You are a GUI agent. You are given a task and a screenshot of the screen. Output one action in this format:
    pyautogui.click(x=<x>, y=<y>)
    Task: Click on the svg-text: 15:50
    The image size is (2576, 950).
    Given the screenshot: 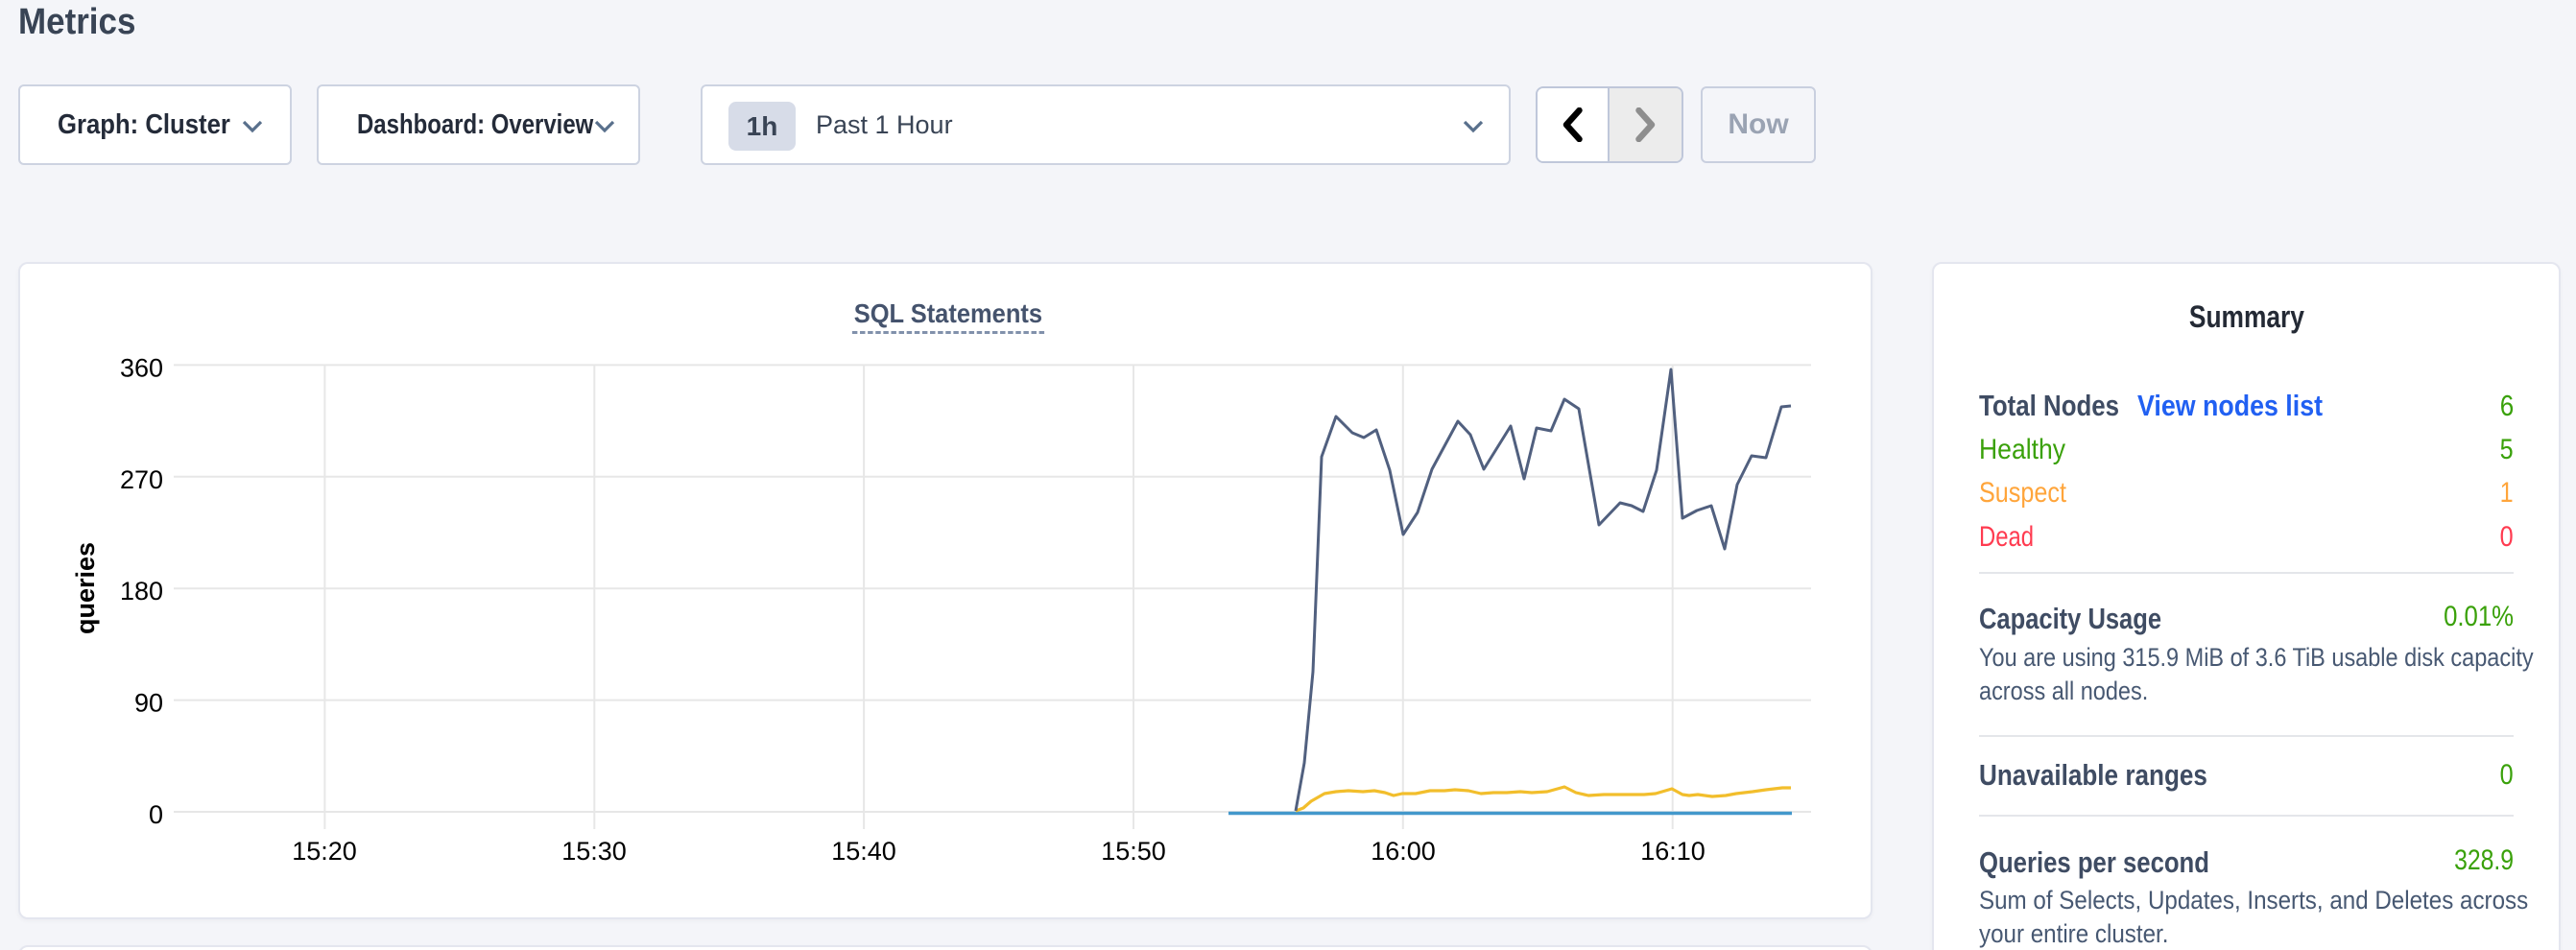 What is the action you would take?
    pyautogui.click(x=1133, y=851)
    